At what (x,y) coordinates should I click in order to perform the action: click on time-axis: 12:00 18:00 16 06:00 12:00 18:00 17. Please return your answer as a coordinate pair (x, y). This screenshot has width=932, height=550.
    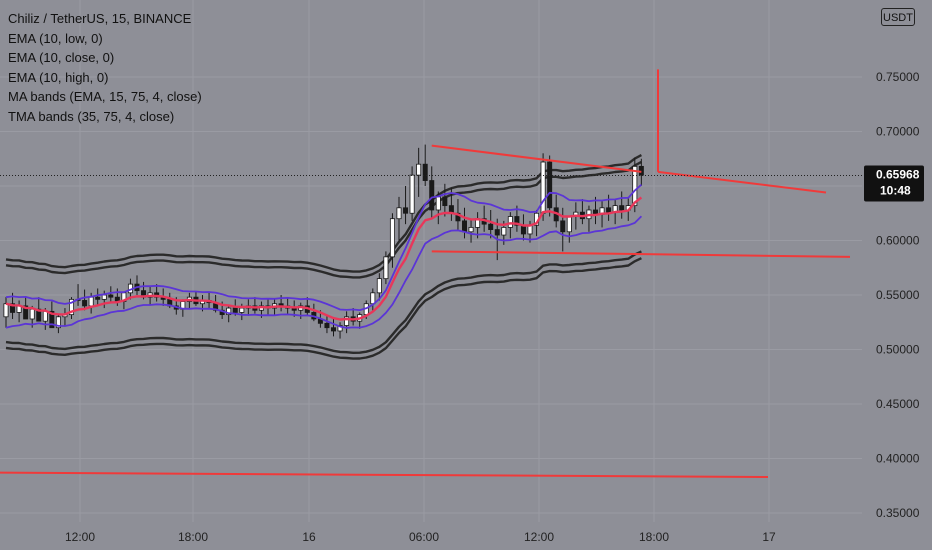
    Looking at the image, I should click on (420, 537).